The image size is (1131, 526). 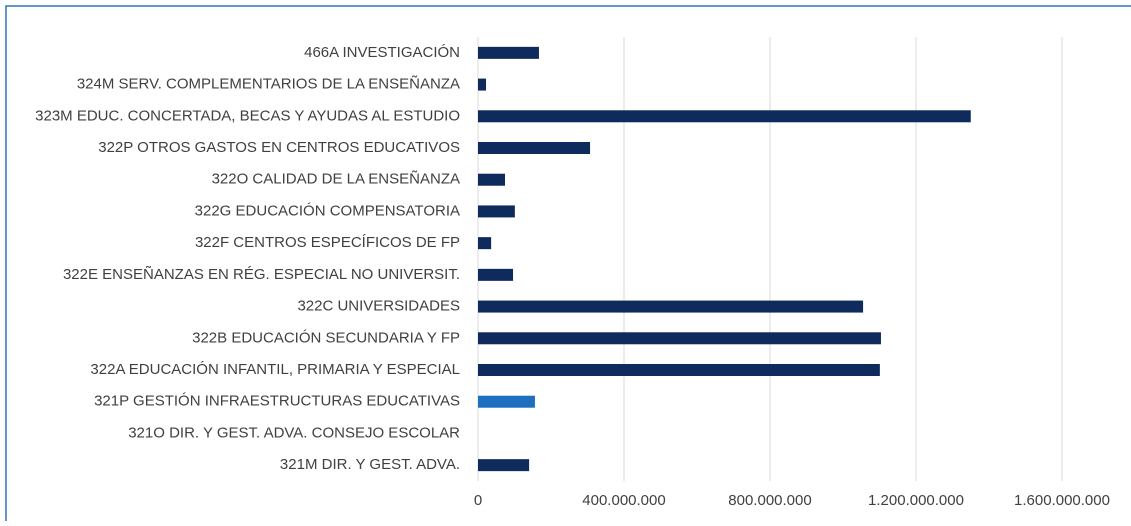 What do you see at coordinates (1062, 500) in the screenshot?
I see `x-tick-label: 1.600.000.000` at bounding box center [1062, 500].